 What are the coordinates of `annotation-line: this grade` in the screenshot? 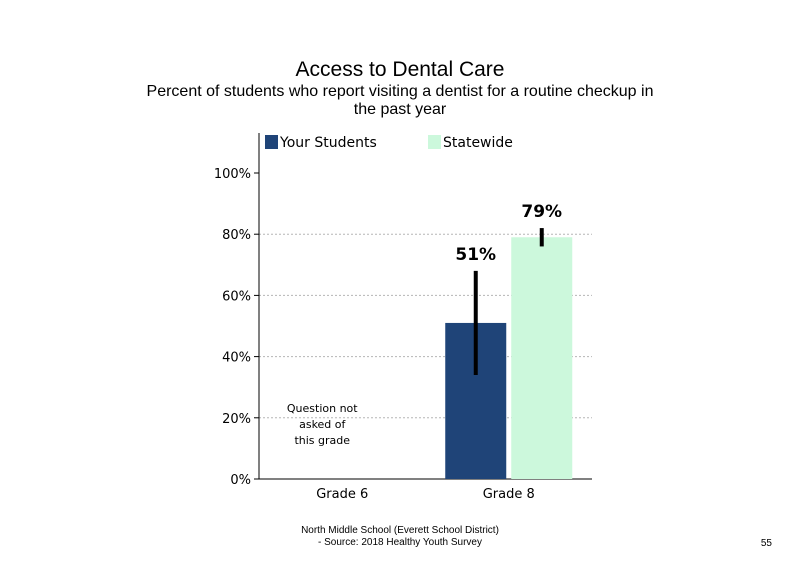 It's located at (322, 440).